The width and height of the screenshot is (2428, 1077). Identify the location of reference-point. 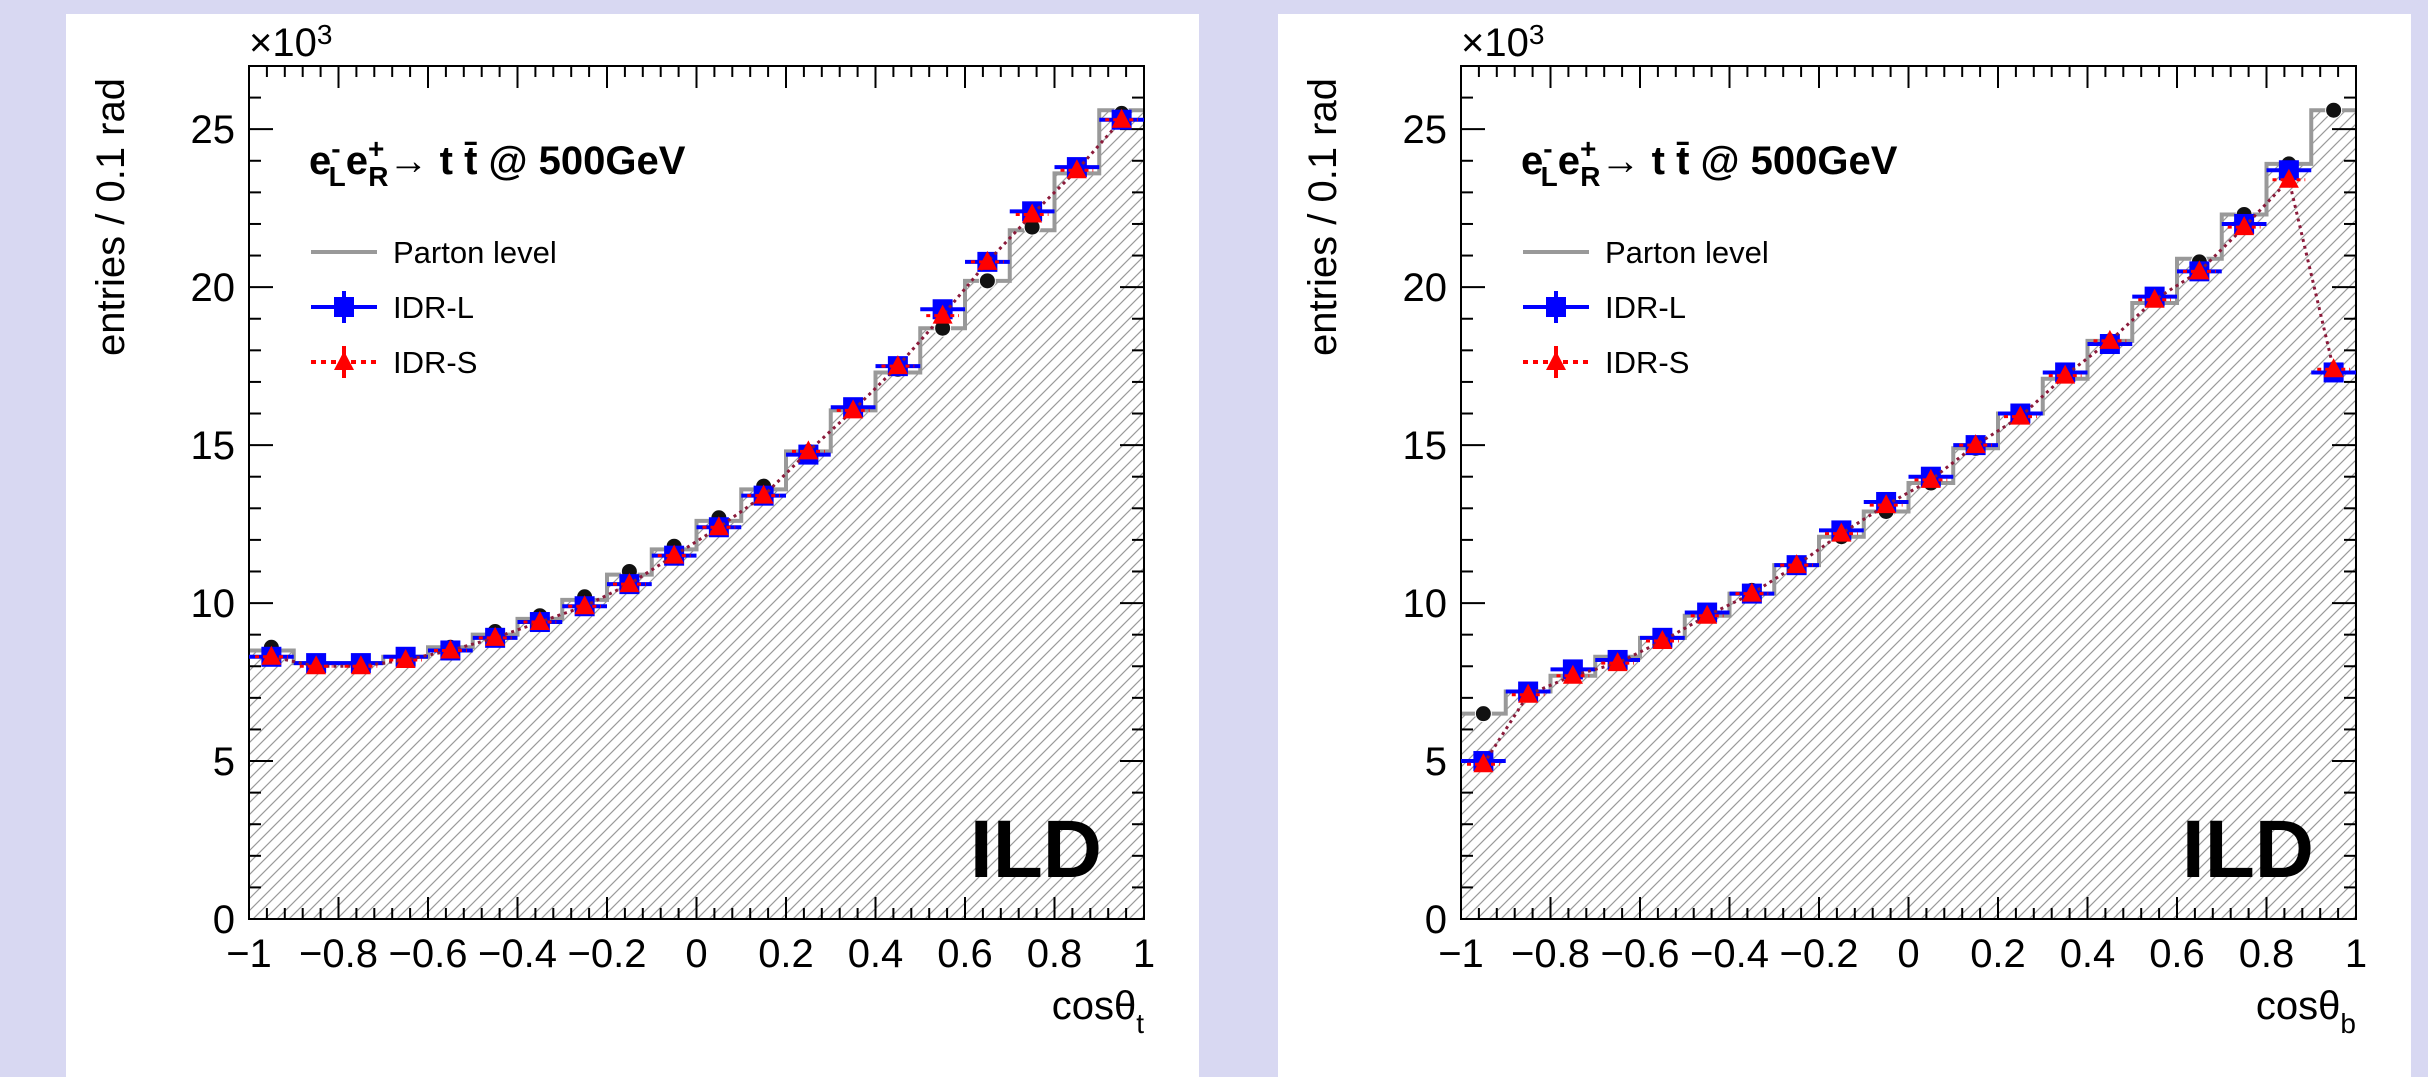
(1483, 714).